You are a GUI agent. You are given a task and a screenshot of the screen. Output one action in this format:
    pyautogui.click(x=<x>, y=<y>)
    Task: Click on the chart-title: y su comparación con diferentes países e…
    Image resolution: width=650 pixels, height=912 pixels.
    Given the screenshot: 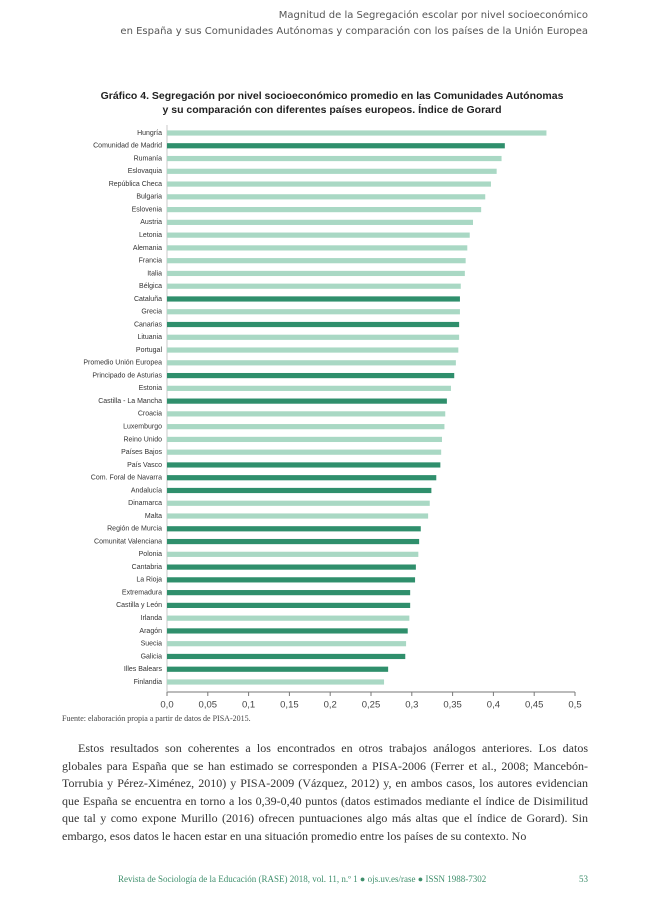 What is the action you would take?
    pyautogui.click(x=331, y=109)
    